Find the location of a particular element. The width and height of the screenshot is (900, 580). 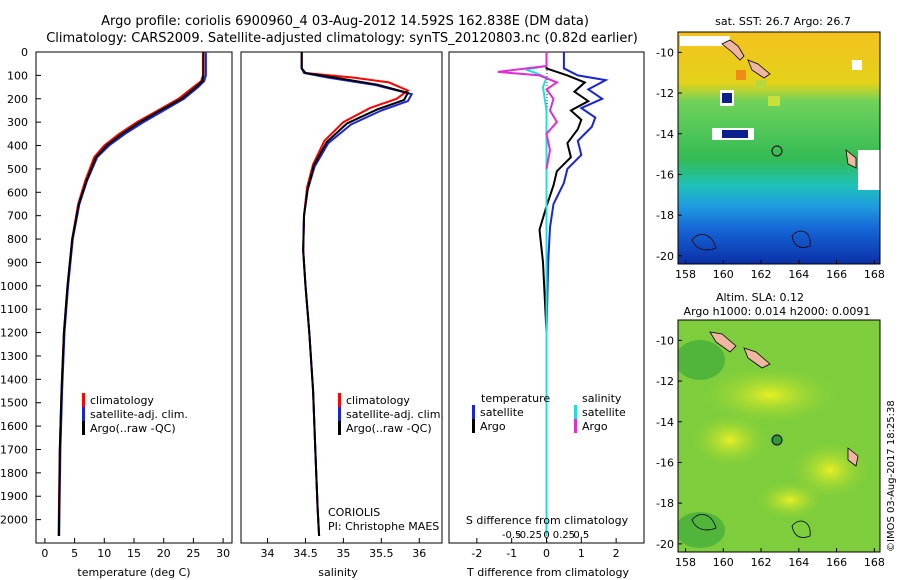

salinity-lines is located at coordinates (357, 294).